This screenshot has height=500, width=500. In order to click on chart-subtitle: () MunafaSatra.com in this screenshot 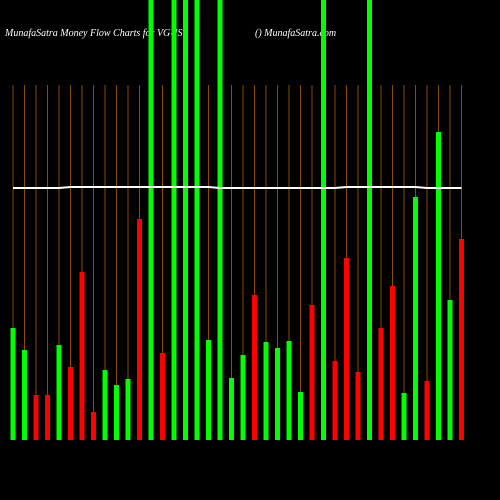, I will do `click(295, 33)`.